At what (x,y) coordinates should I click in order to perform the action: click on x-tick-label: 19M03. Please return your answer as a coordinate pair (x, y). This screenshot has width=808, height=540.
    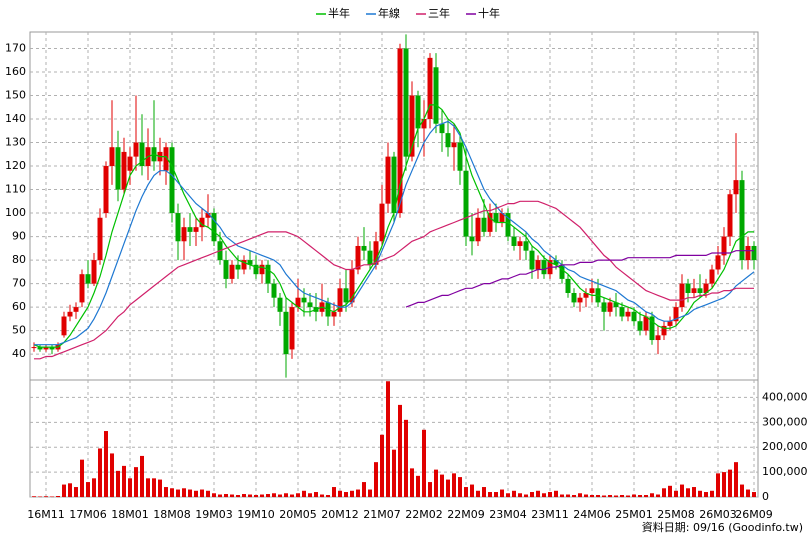
    Looking at the image, I should click on (214, 514).